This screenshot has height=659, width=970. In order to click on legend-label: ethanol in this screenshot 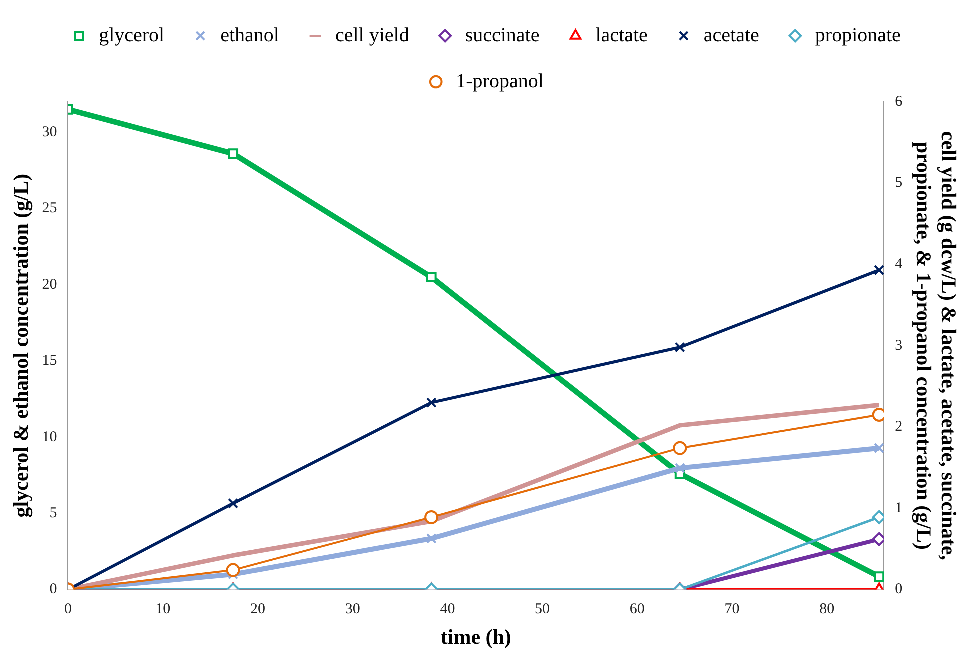, I will do `click(250, 35)`.